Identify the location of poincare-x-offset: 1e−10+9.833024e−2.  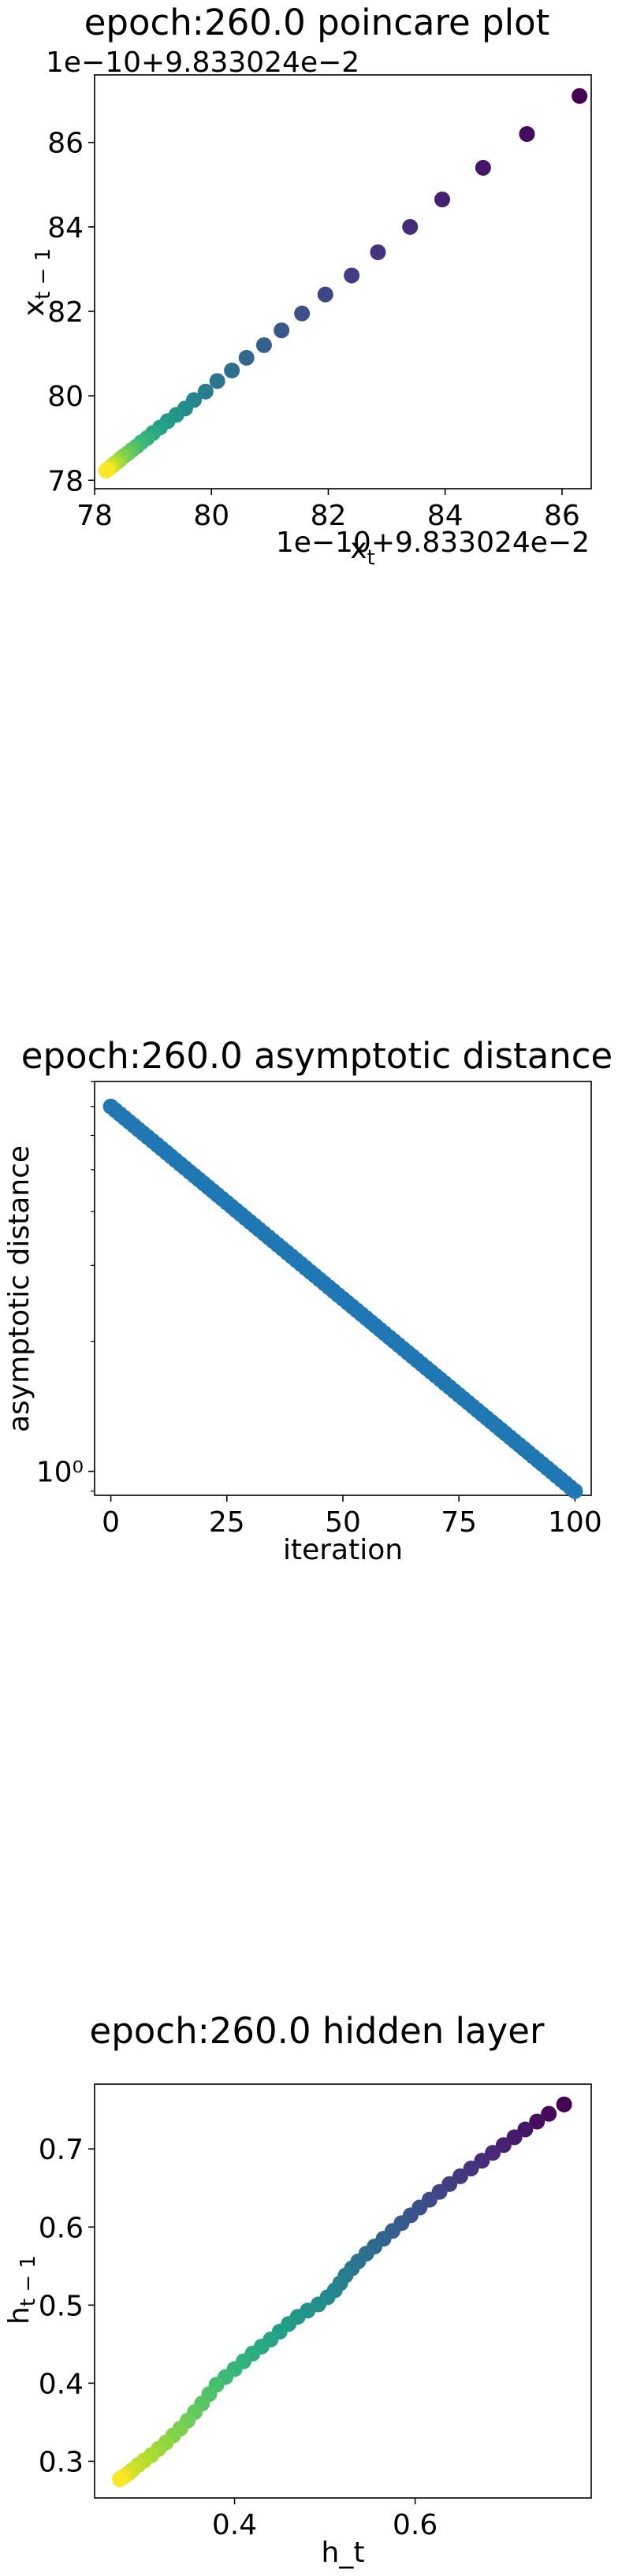
(433, 543).